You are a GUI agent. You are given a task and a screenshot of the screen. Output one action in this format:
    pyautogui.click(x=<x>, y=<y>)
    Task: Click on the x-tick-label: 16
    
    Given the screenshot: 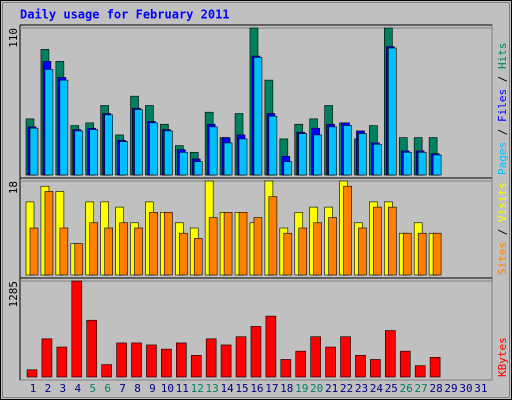 What is the action you would take?
    pyautogui.click(x=256, y=388)
    